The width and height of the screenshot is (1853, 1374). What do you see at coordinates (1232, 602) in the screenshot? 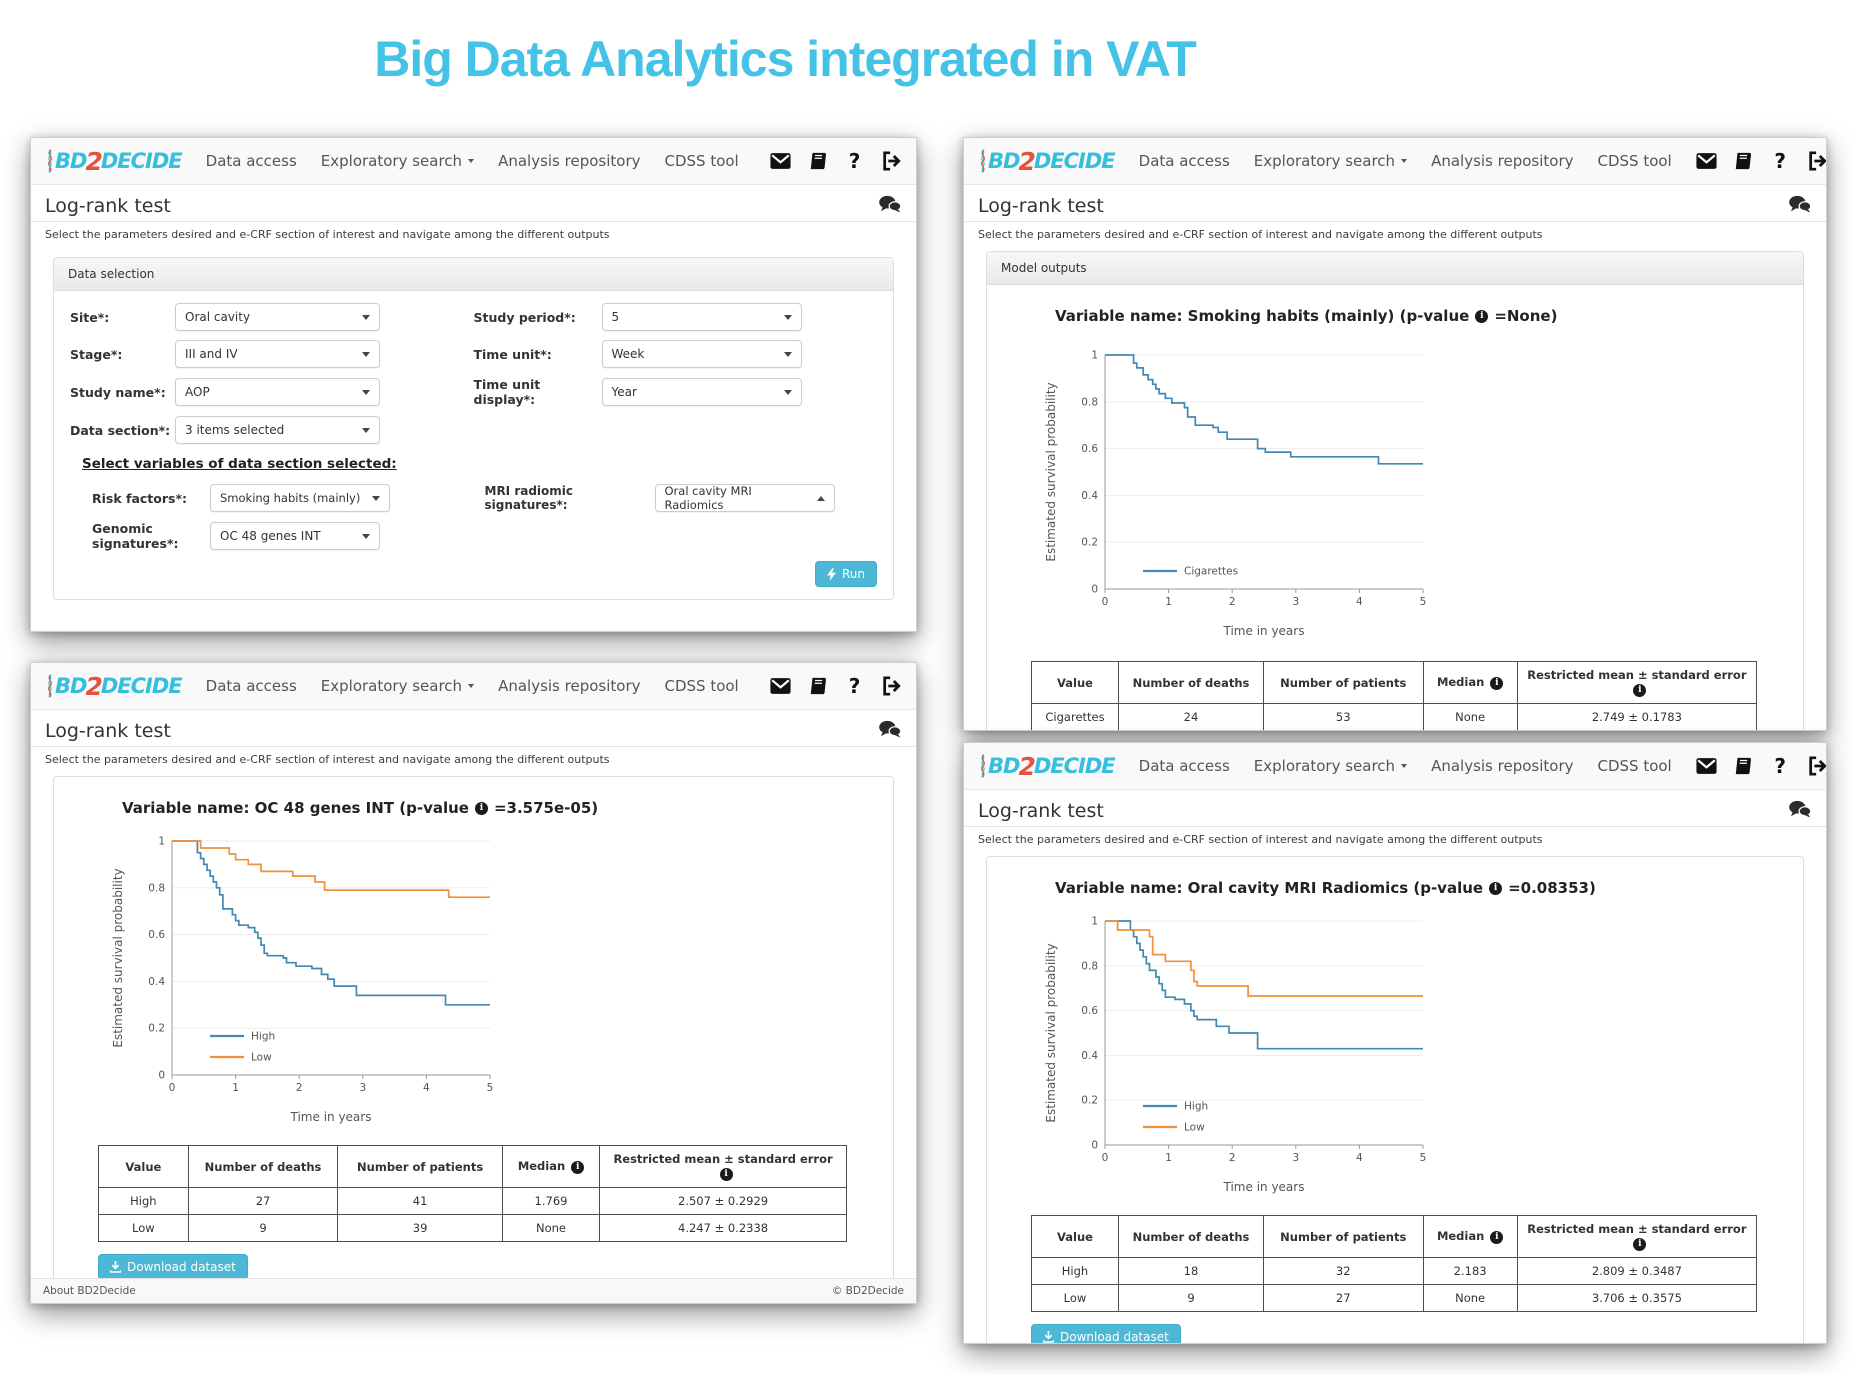
I see `x-tick-label: 2` at bounding box center [1232, 602].